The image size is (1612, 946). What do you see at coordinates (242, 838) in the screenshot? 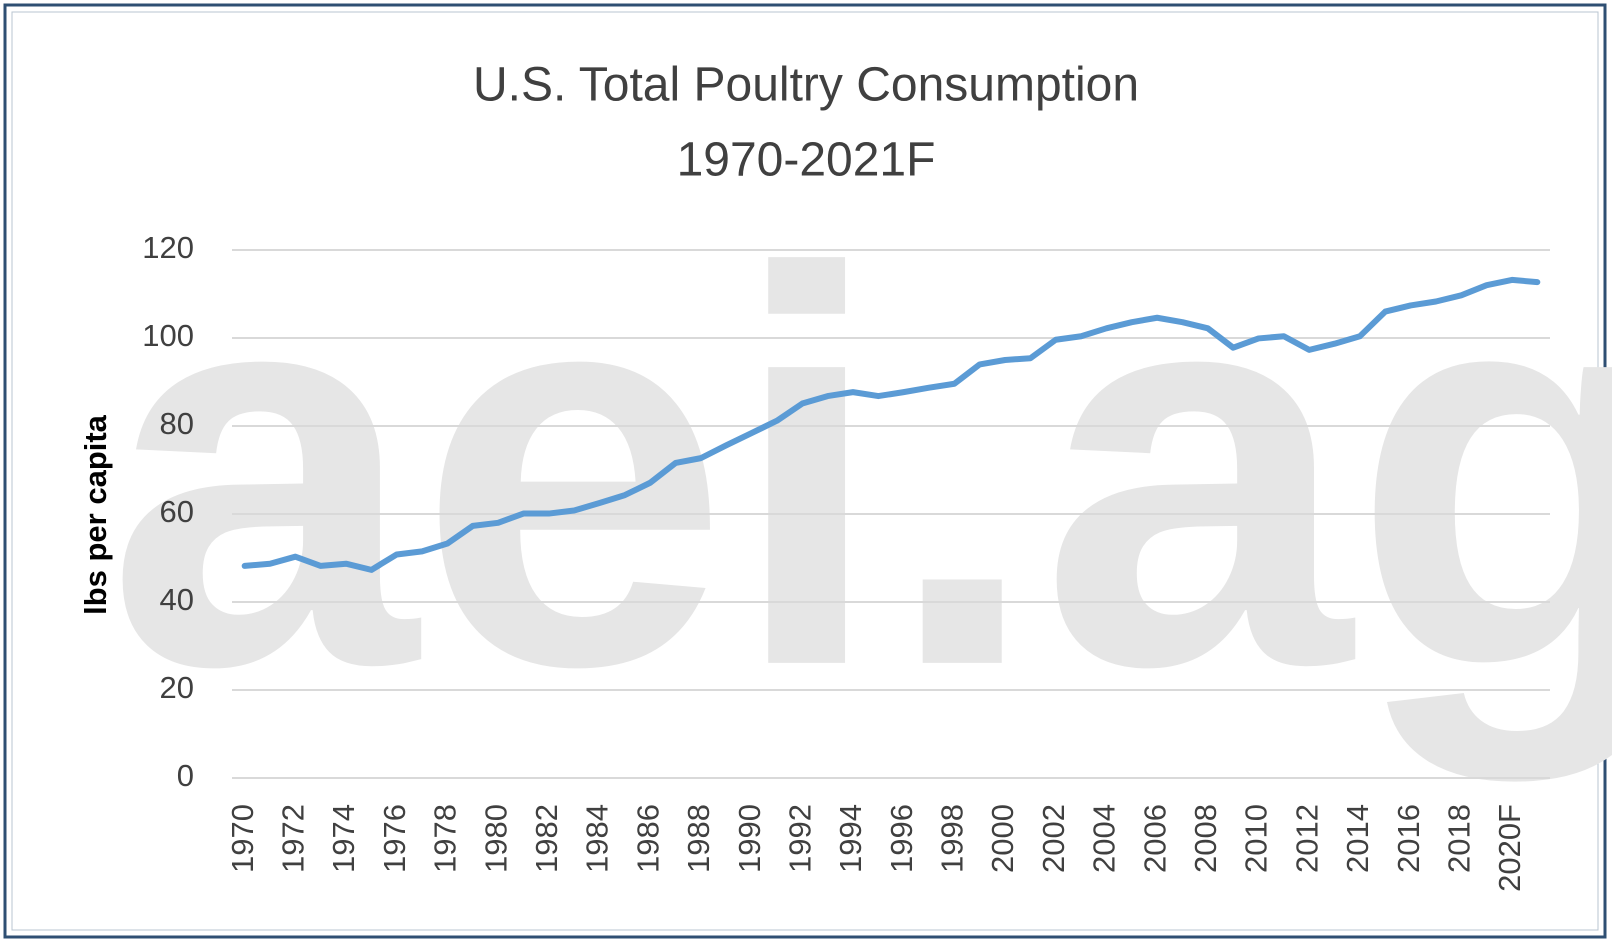
I see `x-tick-label: 1970` at bounding box center [242, 838].